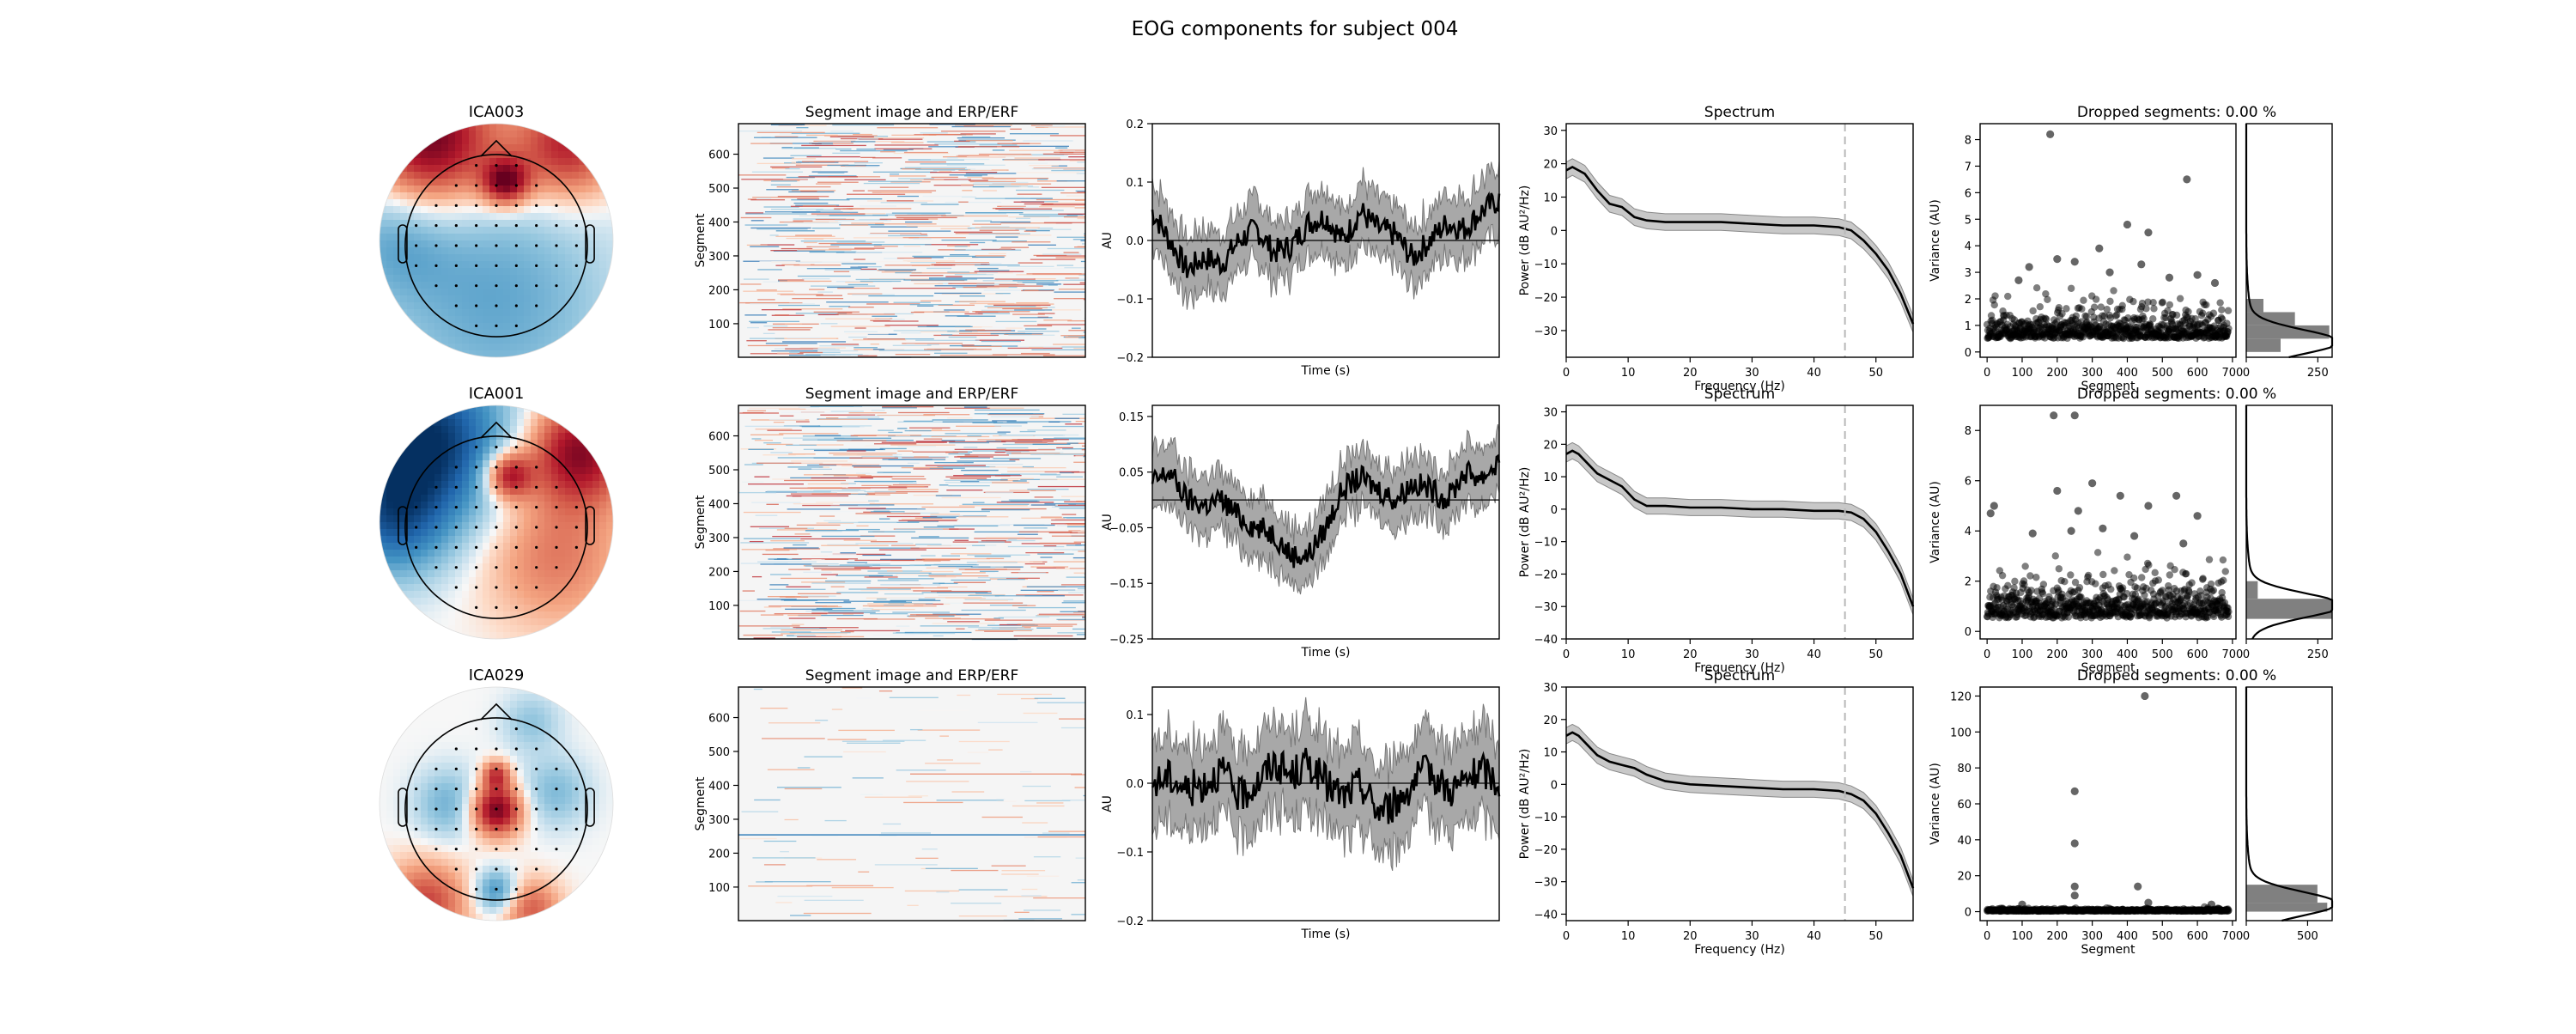  I want to click on dropped-segments-title: Dropped segments: 0.00 %, so click(2177, 112).